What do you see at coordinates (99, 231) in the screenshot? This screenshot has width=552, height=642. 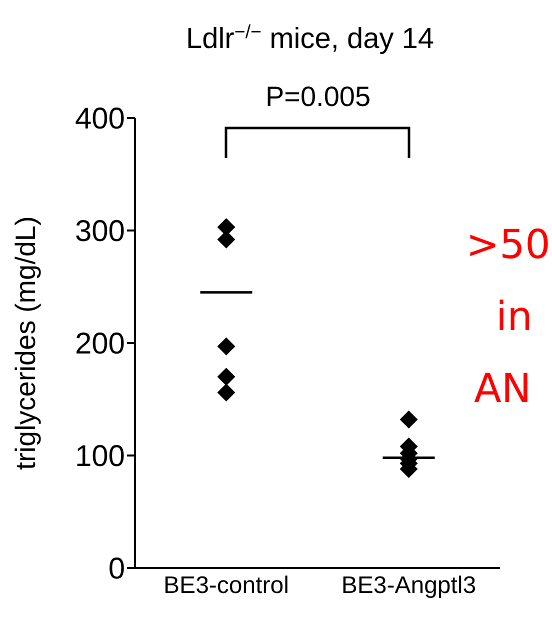 I see `y-tick-label: 300` at bounding box center [99, 231].